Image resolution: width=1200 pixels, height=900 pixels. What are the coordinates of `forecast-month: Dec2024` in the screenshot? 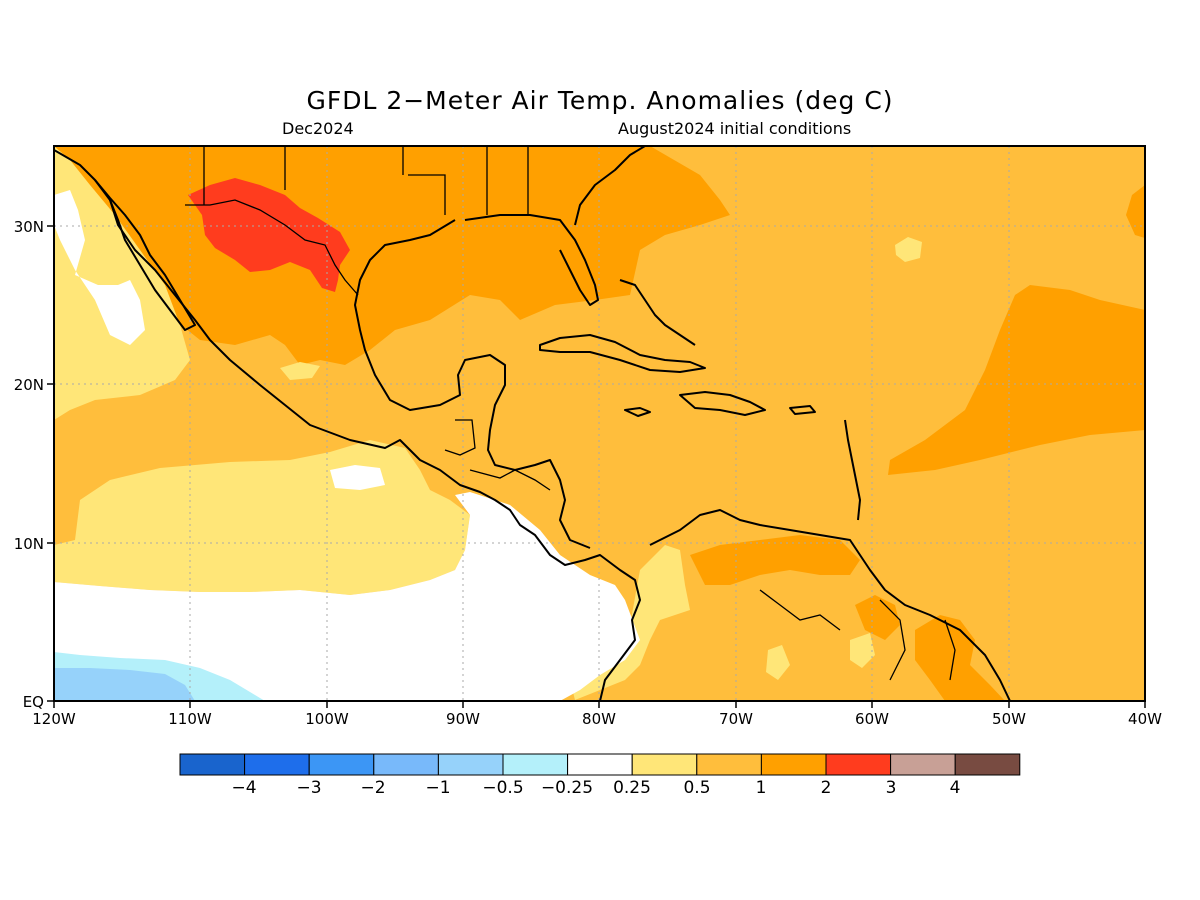 It's located at (318, 128).